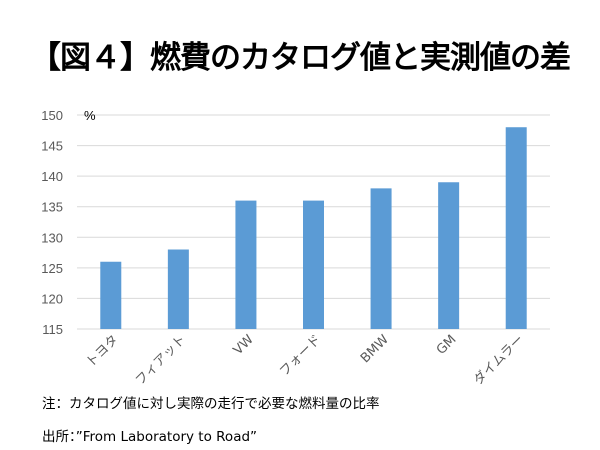  What do you see at coordinates (211, 404) in the screenshot?
I see `chart-note: 注：カタログ値に対し実際の走行で必要な燃料量の比率` at bounding box center [211, 404].